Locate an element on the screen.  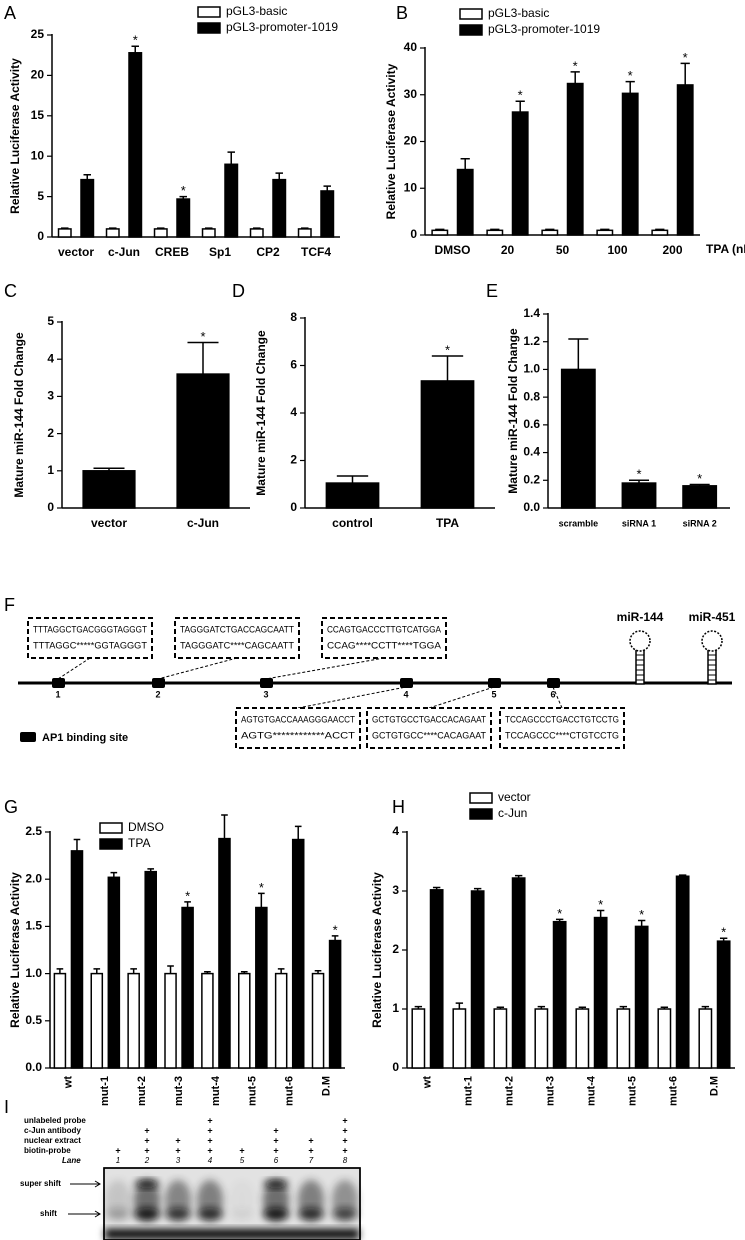
mirna-loop is located at coordinates (712, 641).